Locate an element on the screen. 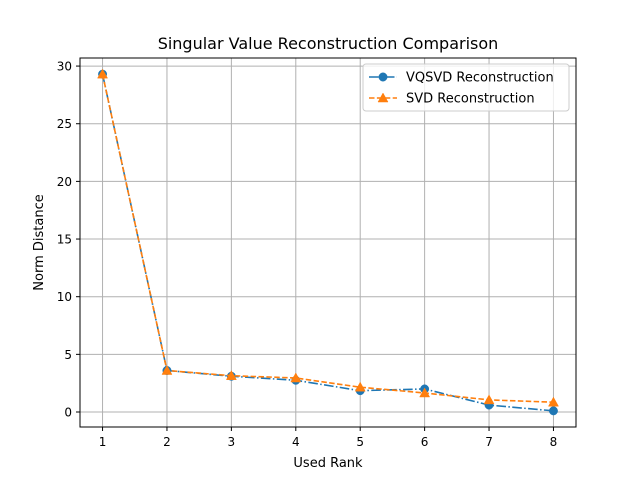 The image size is (640, 480). legend: VQSVD Reconstruction SVD Reconstruction is located at coordinates (466, 87).